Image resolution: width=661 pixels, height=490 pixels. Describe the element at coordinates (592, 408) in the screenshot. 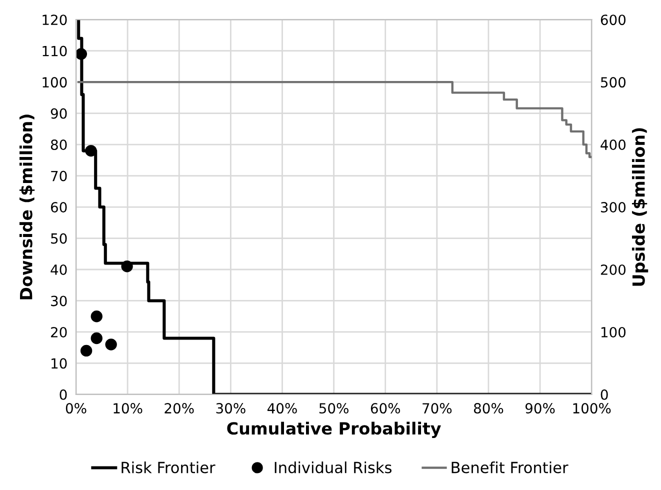

I see `x-tick-label: 100%` at that location.